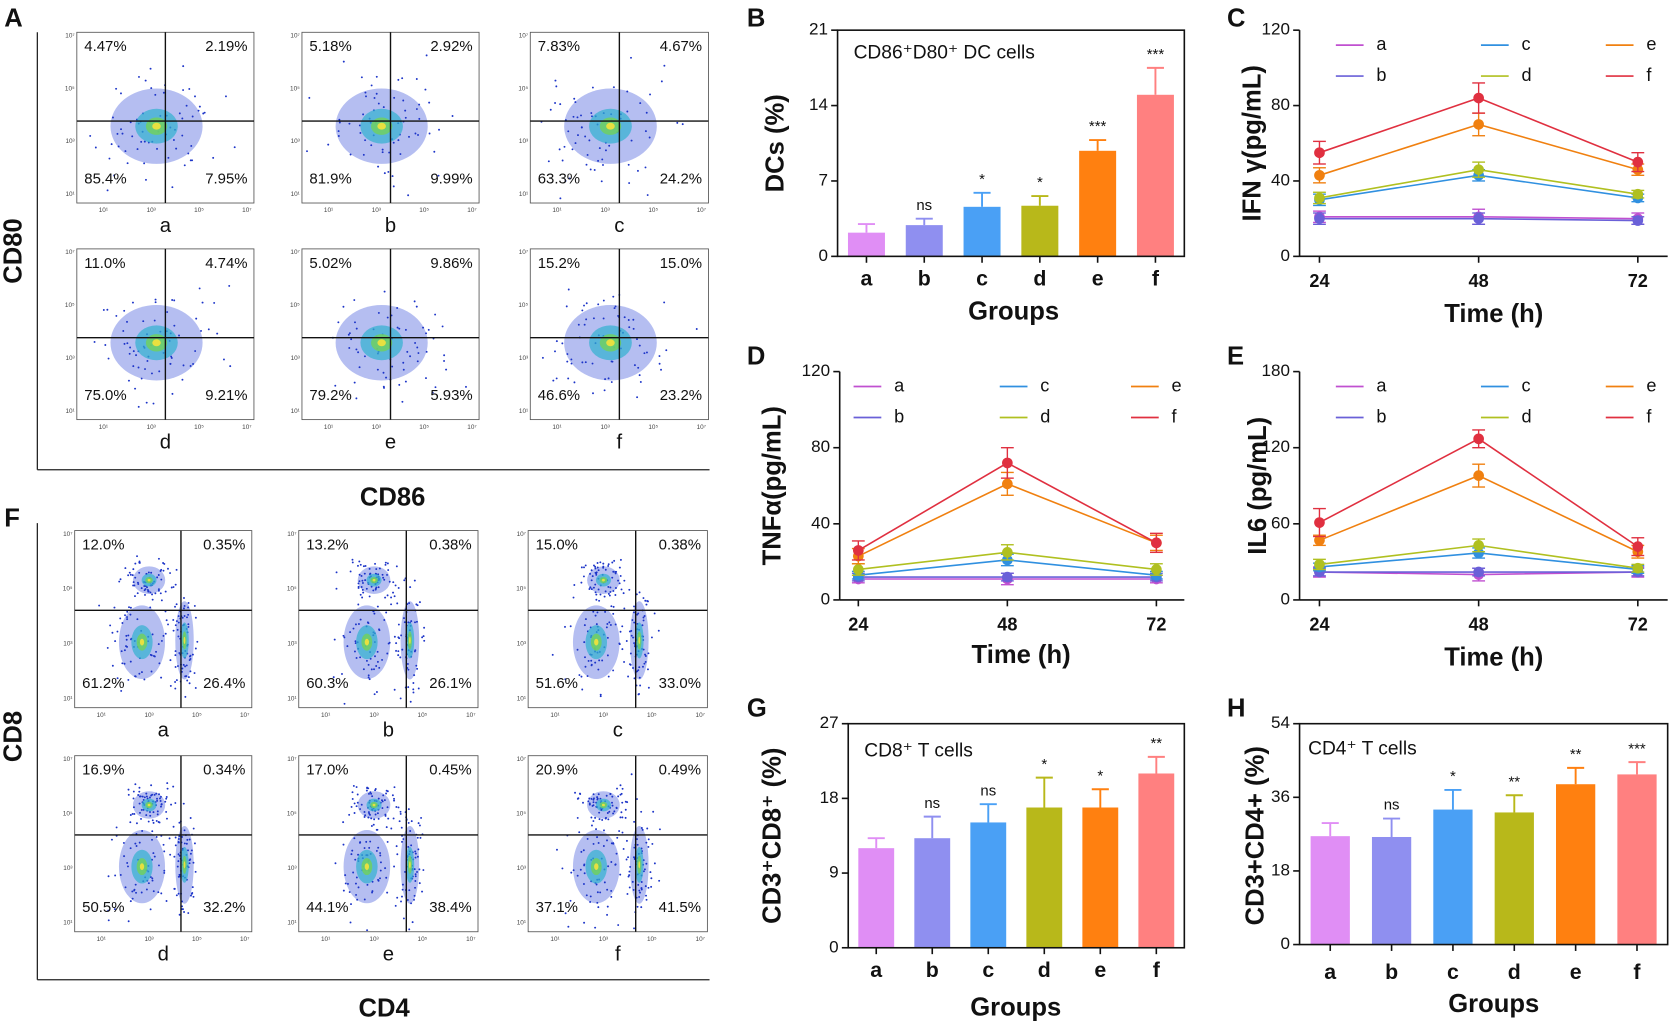  Describe the element at coordinates (1285, 255) in the screenshot. I see `y-tick-label: 0` at that location.